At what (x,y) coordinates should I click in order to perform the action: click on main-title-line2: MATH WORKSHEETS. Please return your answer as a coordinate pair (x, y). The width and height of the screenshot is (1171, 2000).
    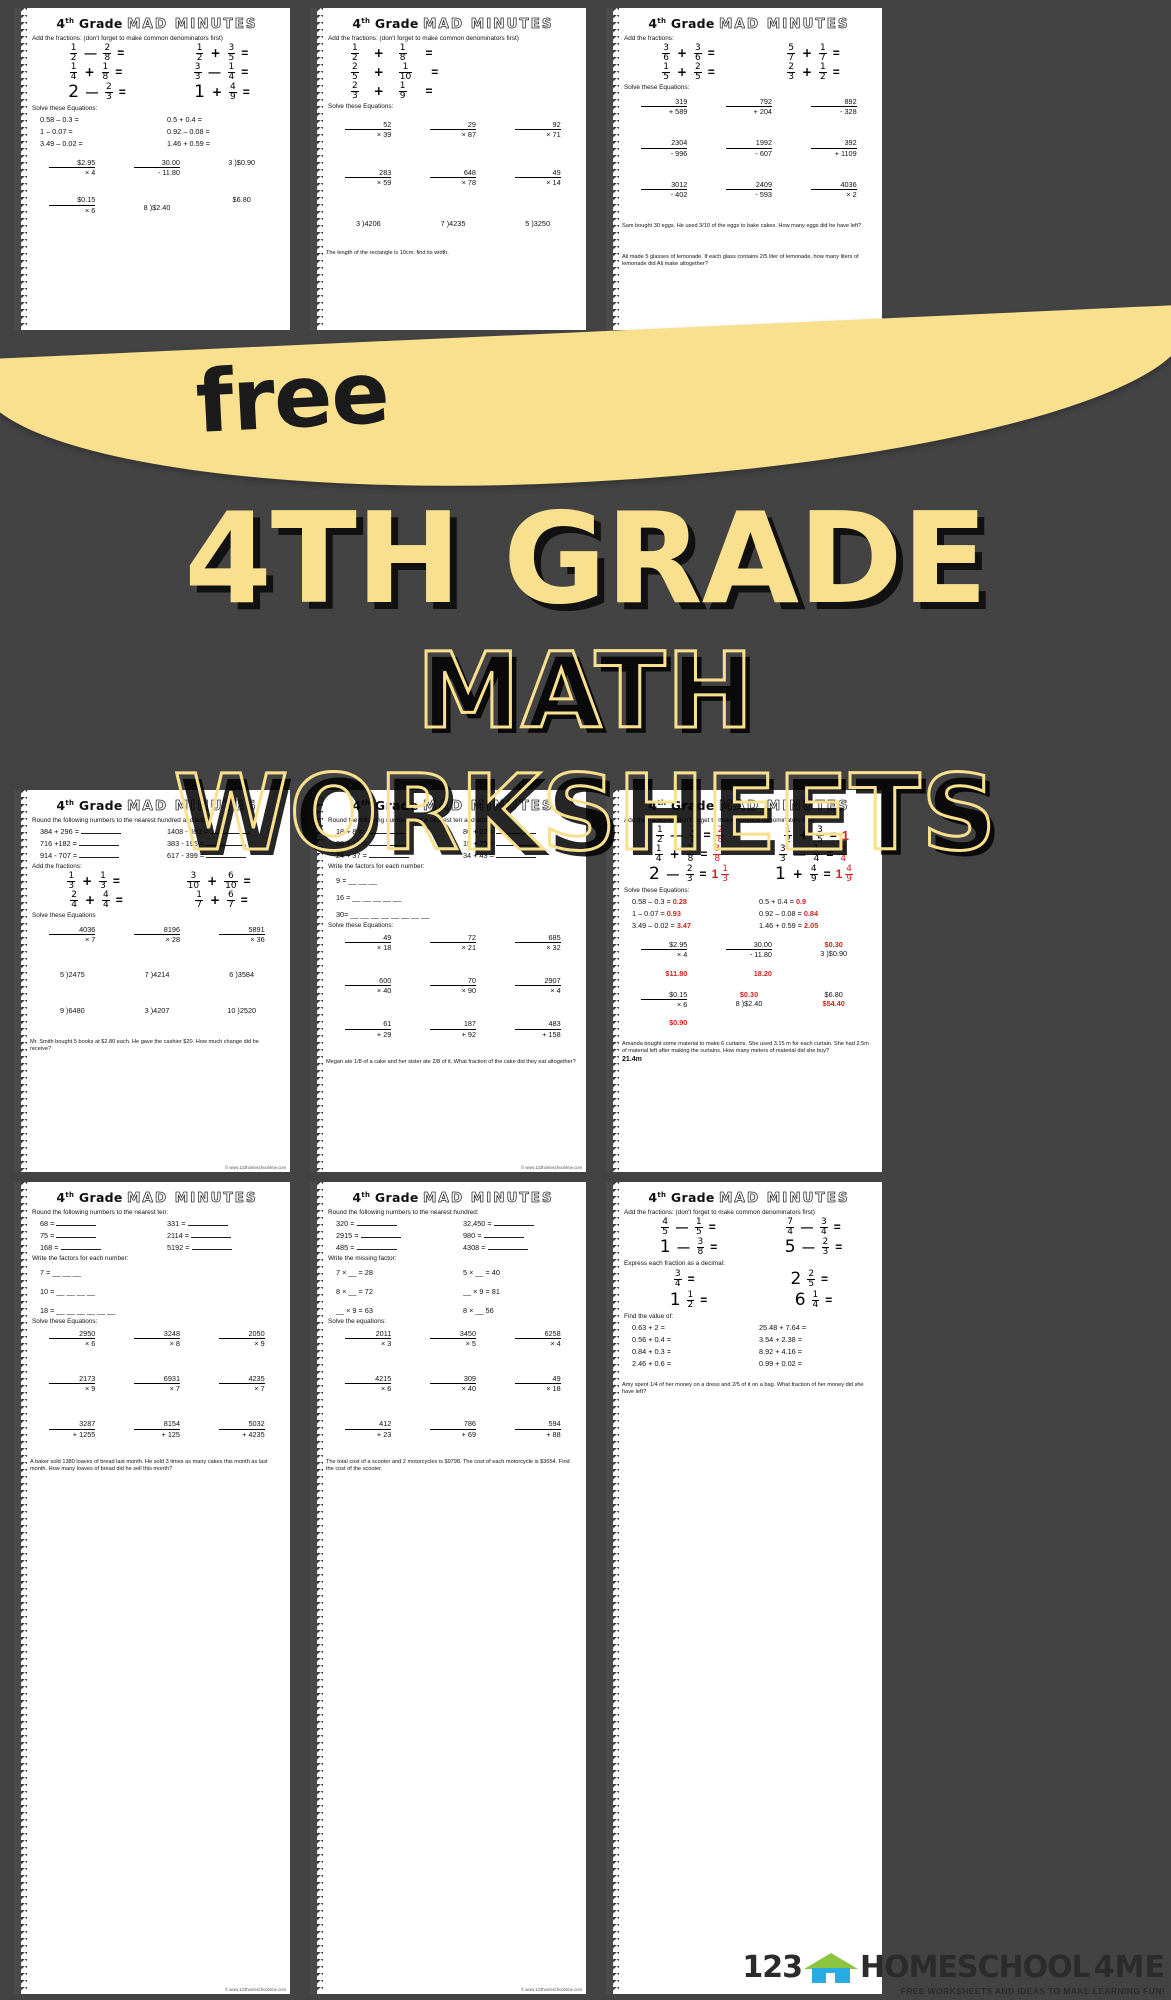
    Looking at the image, I should click on (585, 752).